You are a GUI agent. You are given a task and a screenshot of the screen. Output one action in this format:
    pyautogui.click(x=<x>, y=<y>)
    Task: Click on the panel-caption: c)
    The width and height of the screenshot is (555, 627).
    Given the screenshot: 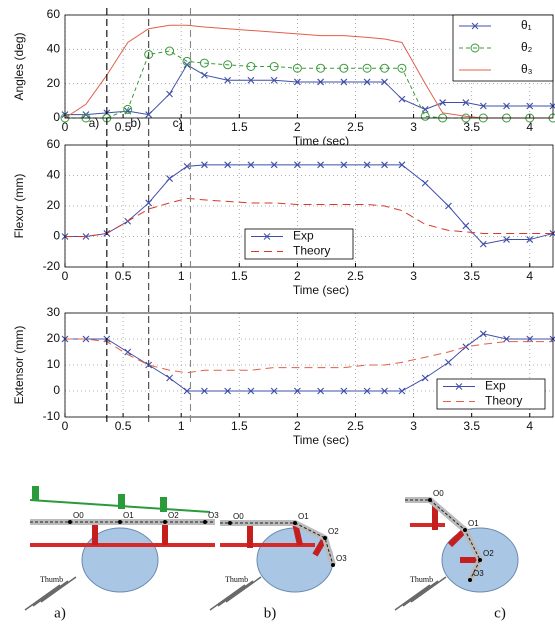 What is the action you would take?
    pyautogui.click(x=500, y=613)
    